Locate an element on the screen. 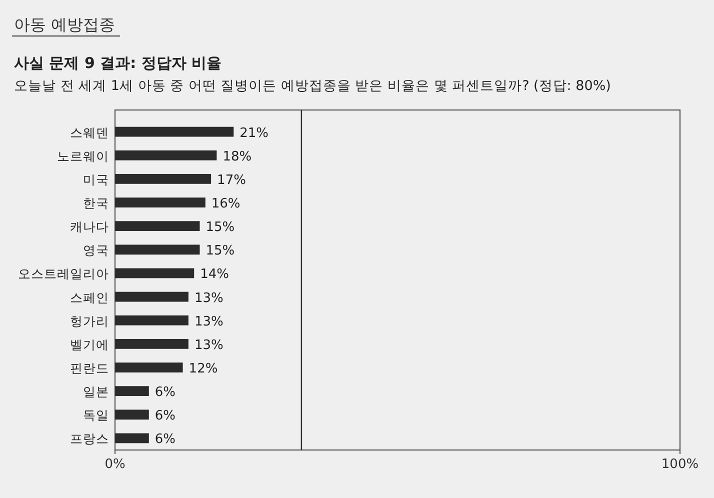 Image resolution: width=714 pixels, height=498 pixels. data-label: 21% is located at coordinates (254, 133).